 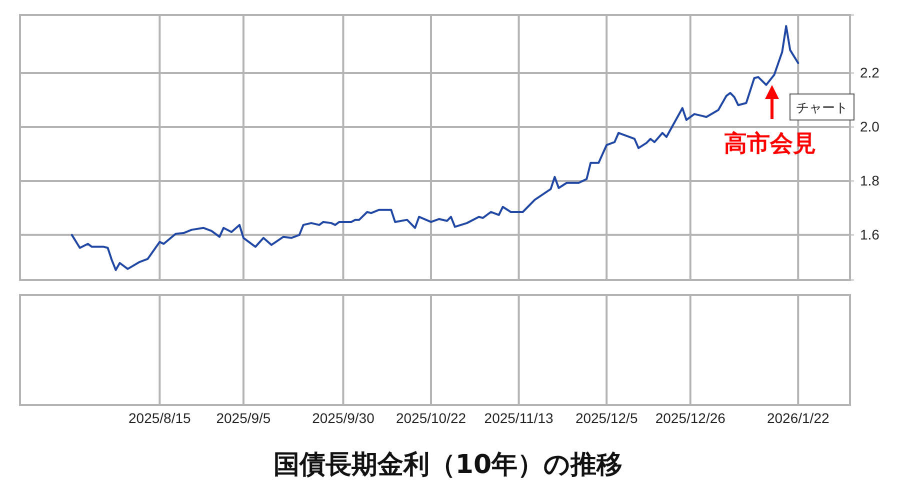 What do you see at coordinates (343, 418) in the screenshot?
I see `x-tick-label: 2025/9/30` at bounding box center [343, 418].